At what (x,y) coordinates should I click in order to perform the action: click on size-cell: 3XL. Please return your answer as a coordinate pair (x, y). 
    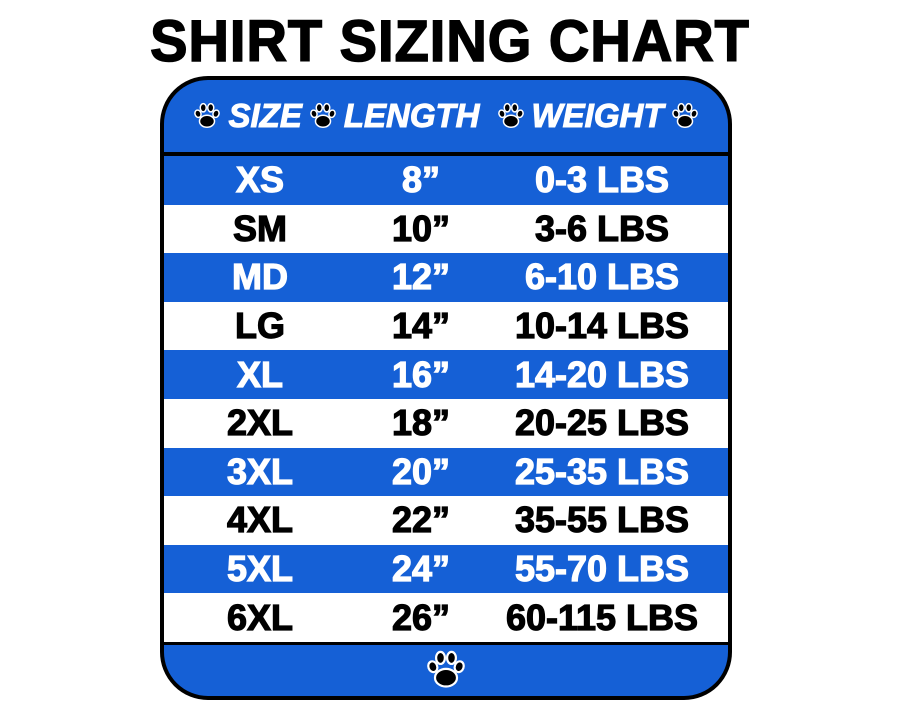
    Looking at the image, I should click on (260, 471).